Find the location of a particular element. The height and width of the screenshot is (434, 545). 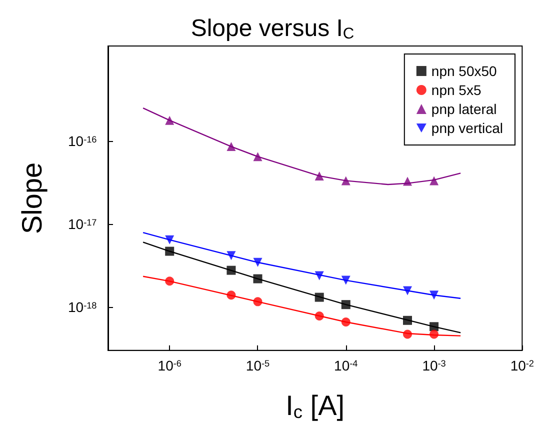

legend-label: pnp lateral is located at coordinates (464, 109).